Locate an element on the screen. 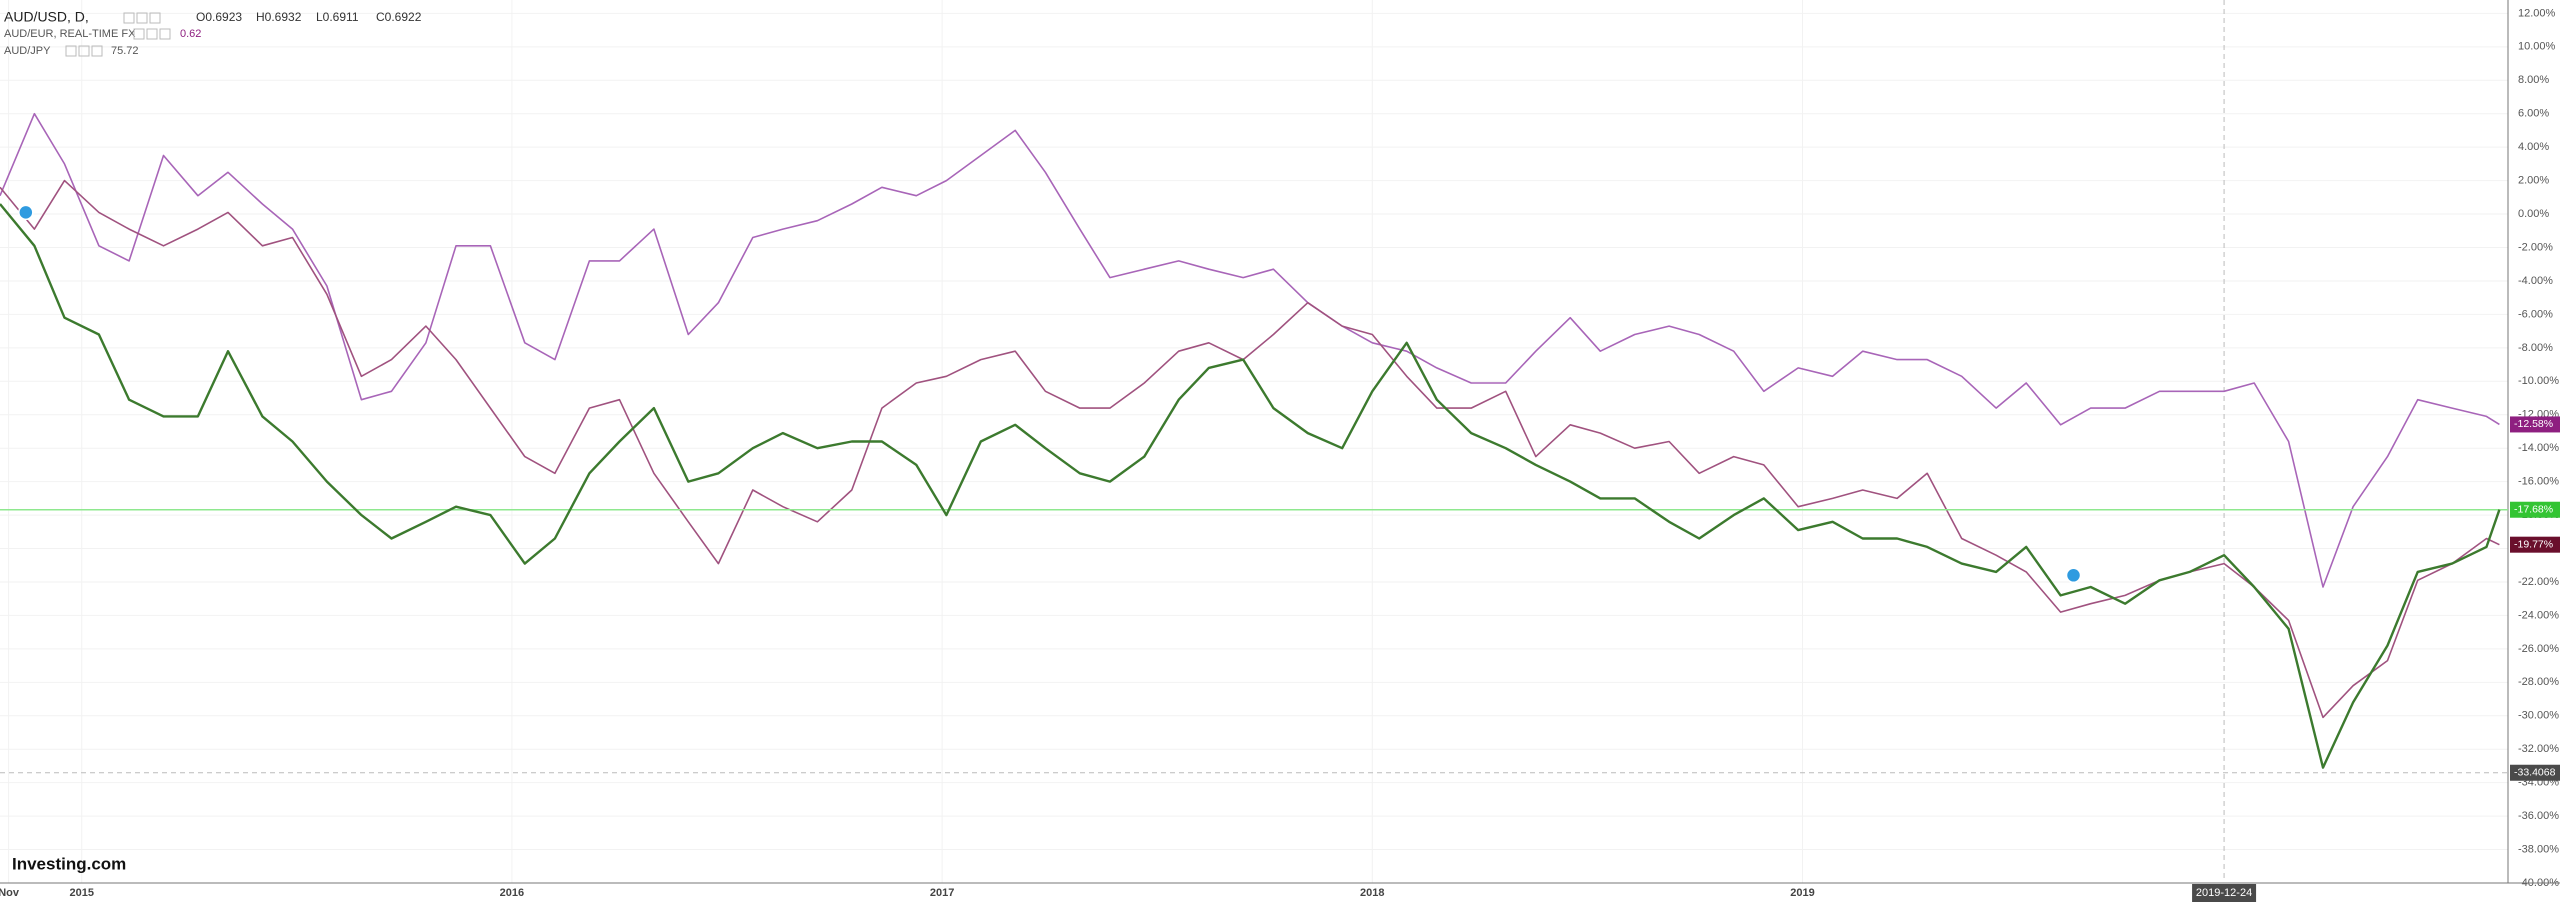  y-tick-label: 12.00% is located at coordinates (2537, 13).